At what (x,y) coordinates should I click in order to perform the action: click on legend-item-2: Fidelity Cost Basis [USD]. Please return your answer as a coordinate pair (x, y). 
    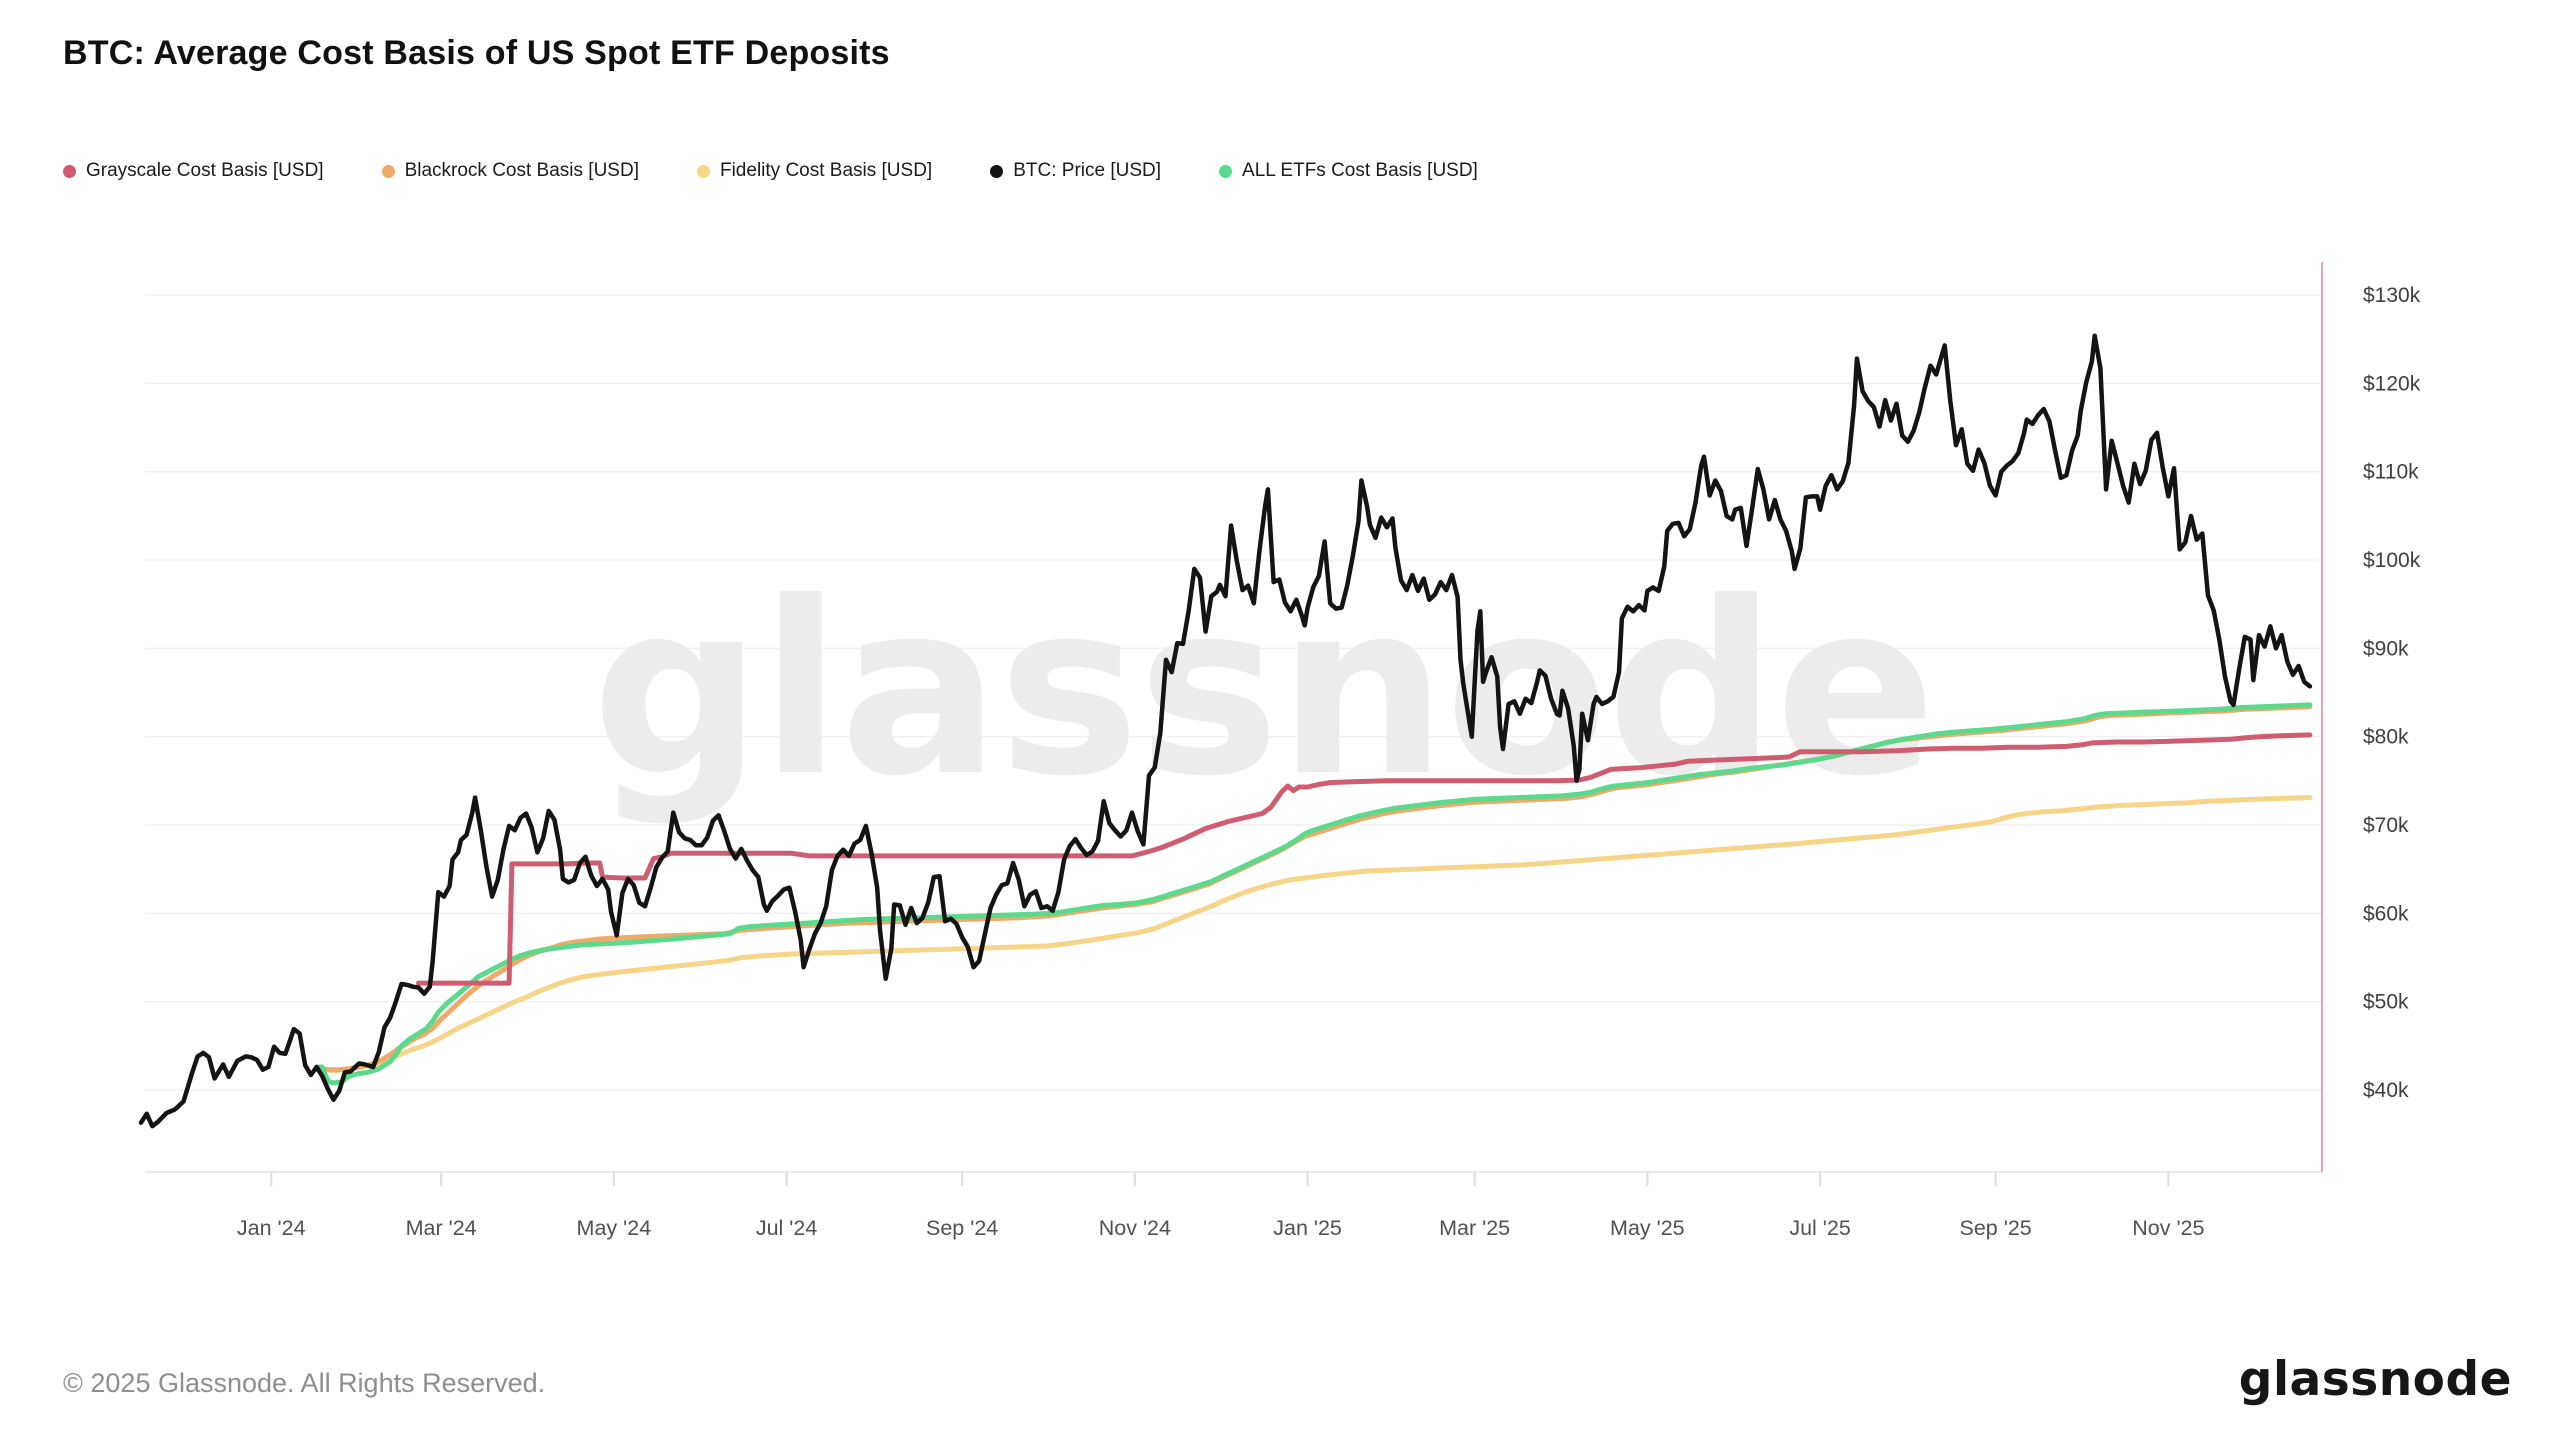
    Looking at the image, I should click on (814, 171).